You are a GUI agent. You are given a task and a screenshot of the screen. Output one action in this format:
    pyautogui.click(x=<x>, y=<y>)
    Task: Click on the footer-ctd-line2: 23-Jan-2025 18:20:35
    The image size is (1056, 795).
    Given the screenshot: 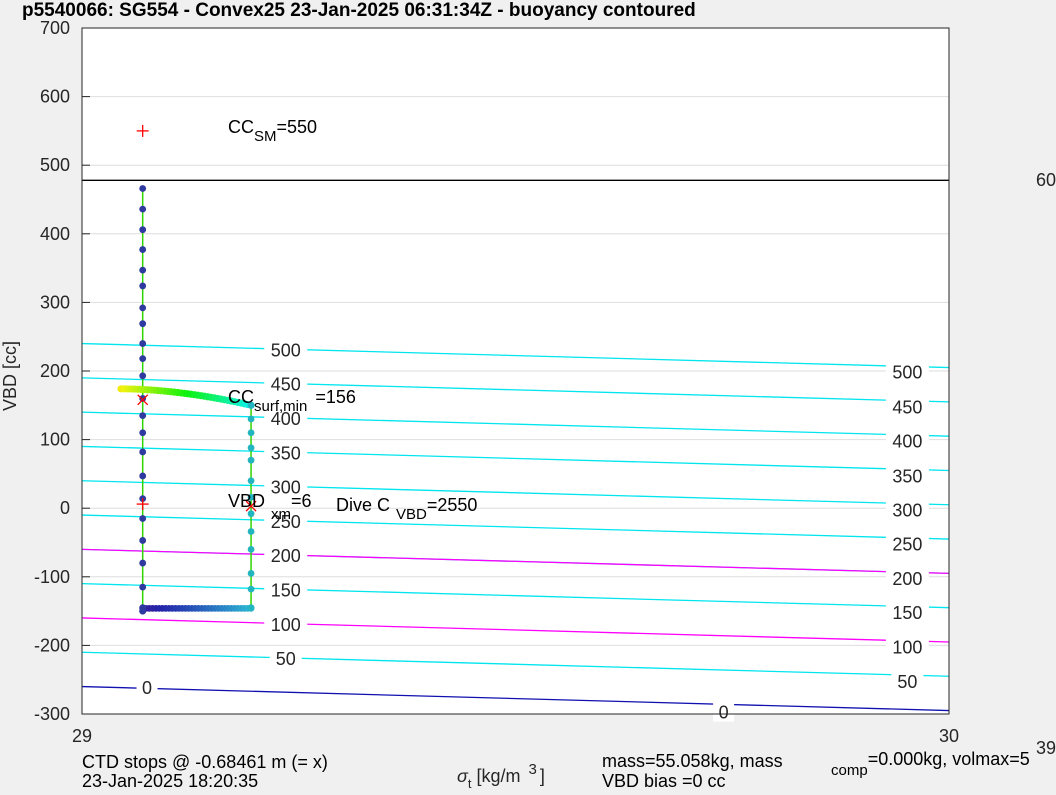 What is the action you would take?
    pyautogui.click(x=170, y=780)
    